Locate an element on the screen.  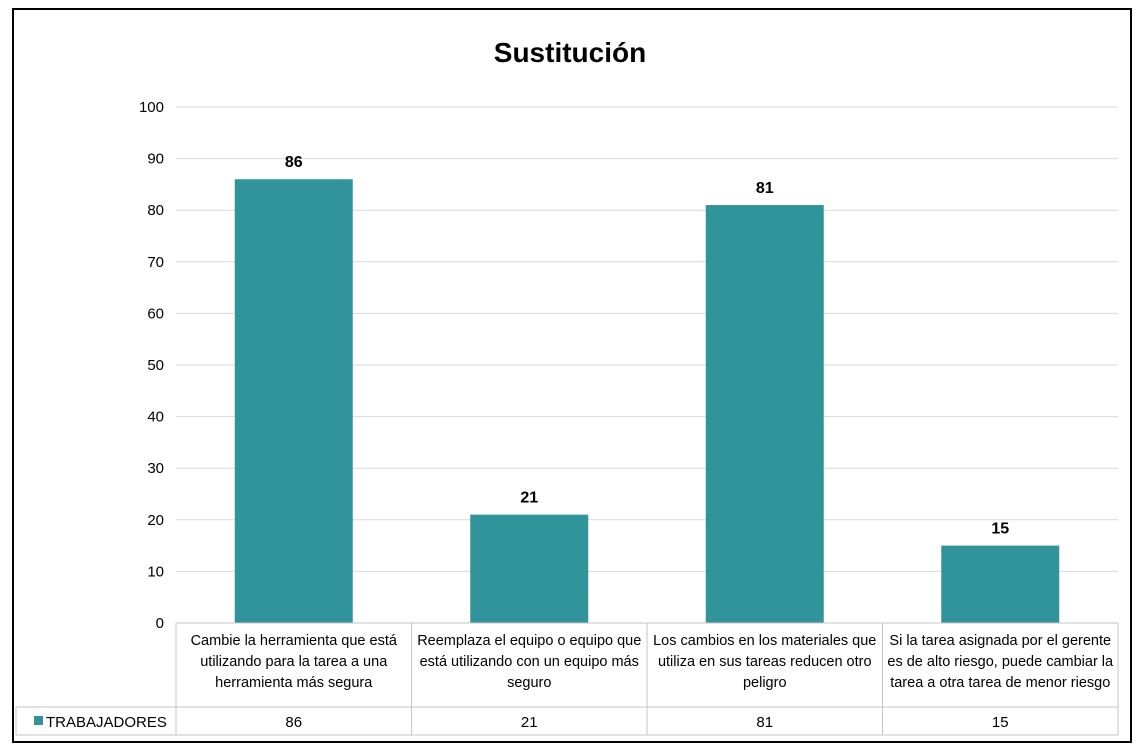
y-tick-label: 10 is located at coordinates (155, 571).